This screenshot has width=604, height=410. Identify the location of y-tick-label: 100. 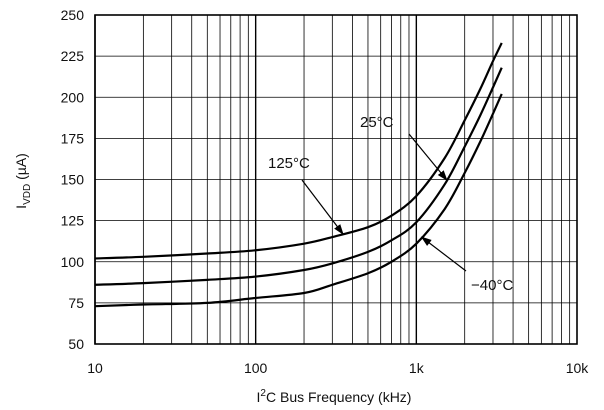
(73, 262).